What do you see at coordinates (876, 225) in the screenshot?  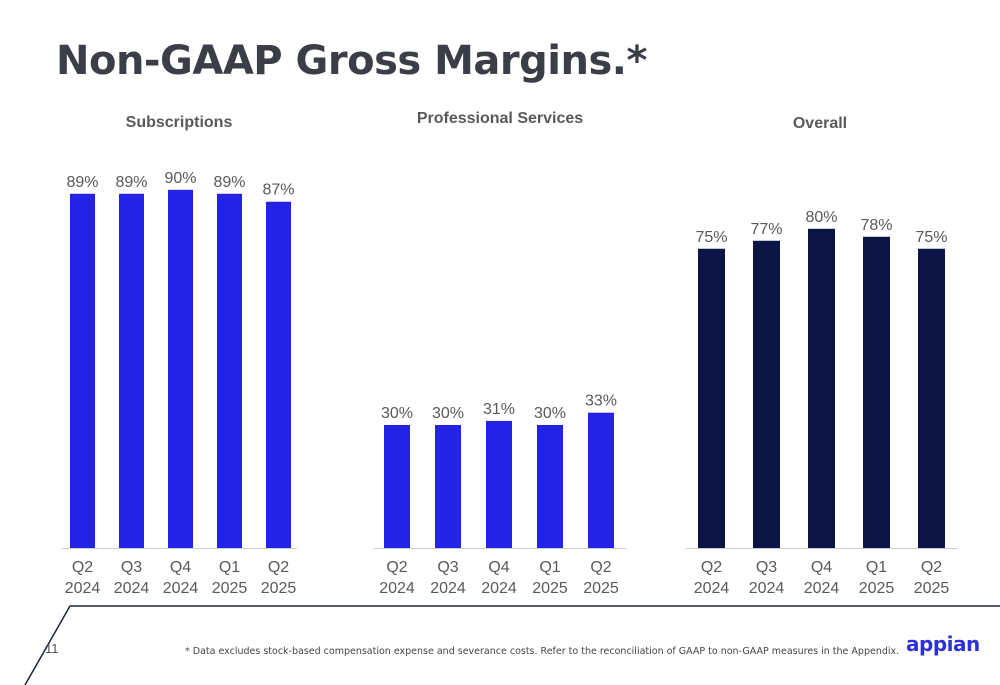 I see `data-label: 78%` at bounding box center [876, 225].